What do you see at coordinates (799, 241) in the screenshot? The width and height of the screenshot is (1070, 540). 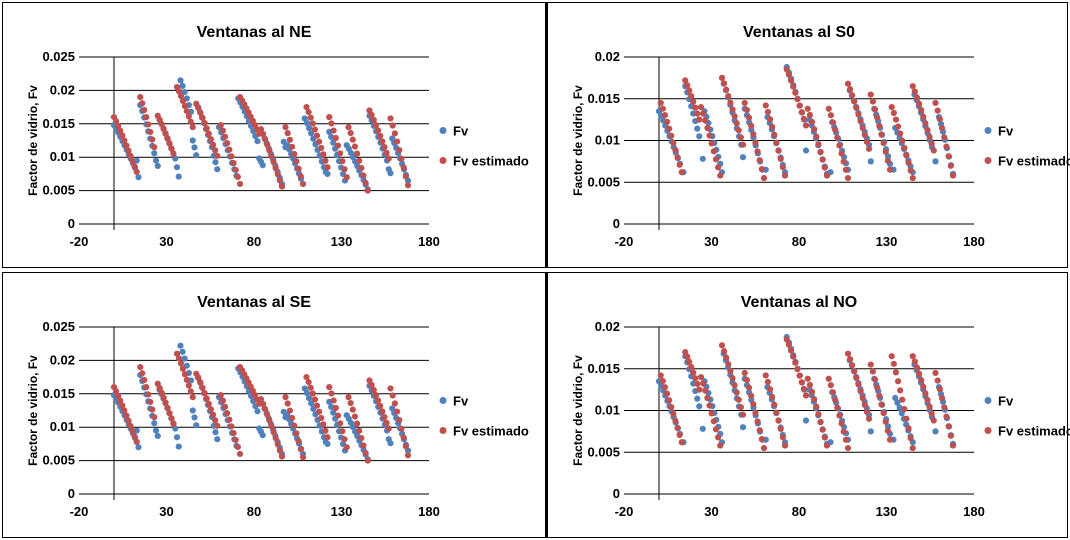 I see `x-tick-label: 80` at bounding box center [799, 241].